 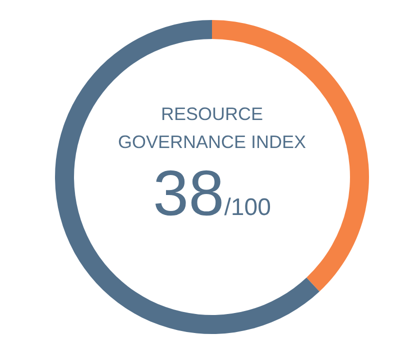 I want to click on text: 38/100, so click(x=212, y=193).